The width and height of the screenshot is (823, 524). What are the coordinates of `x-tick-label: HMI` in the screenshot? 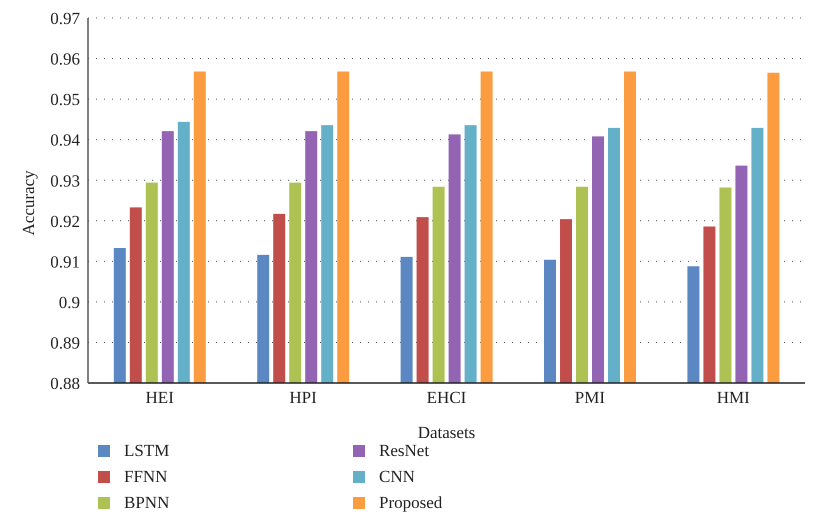 It's located at (733, 398).